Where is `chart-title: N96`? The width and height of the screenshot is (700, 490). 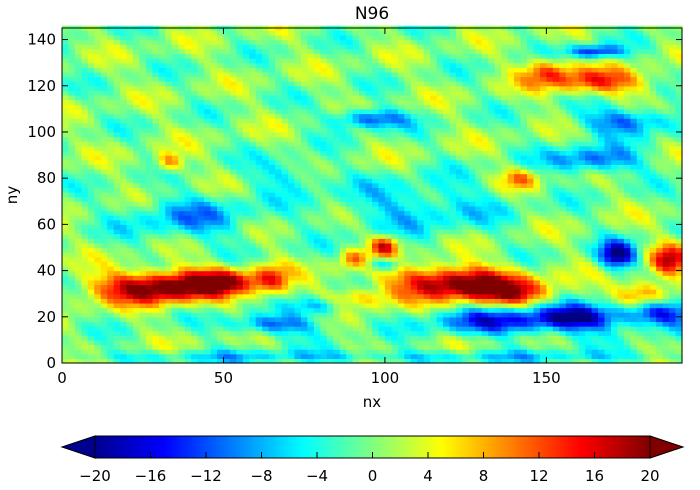
chart-title: N96 is located at coordinates (372, 14).